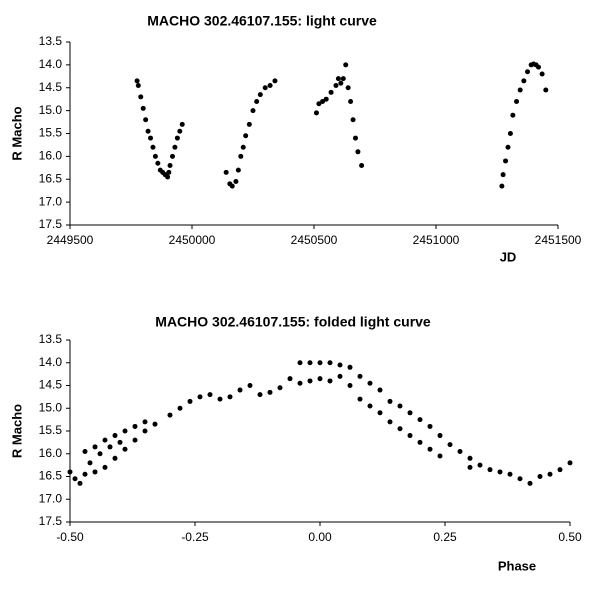  What do you see at coordinates (51, 453) in the screenshot?
I see `y-tick-label: 16.0` at bounding box center [51, 453].